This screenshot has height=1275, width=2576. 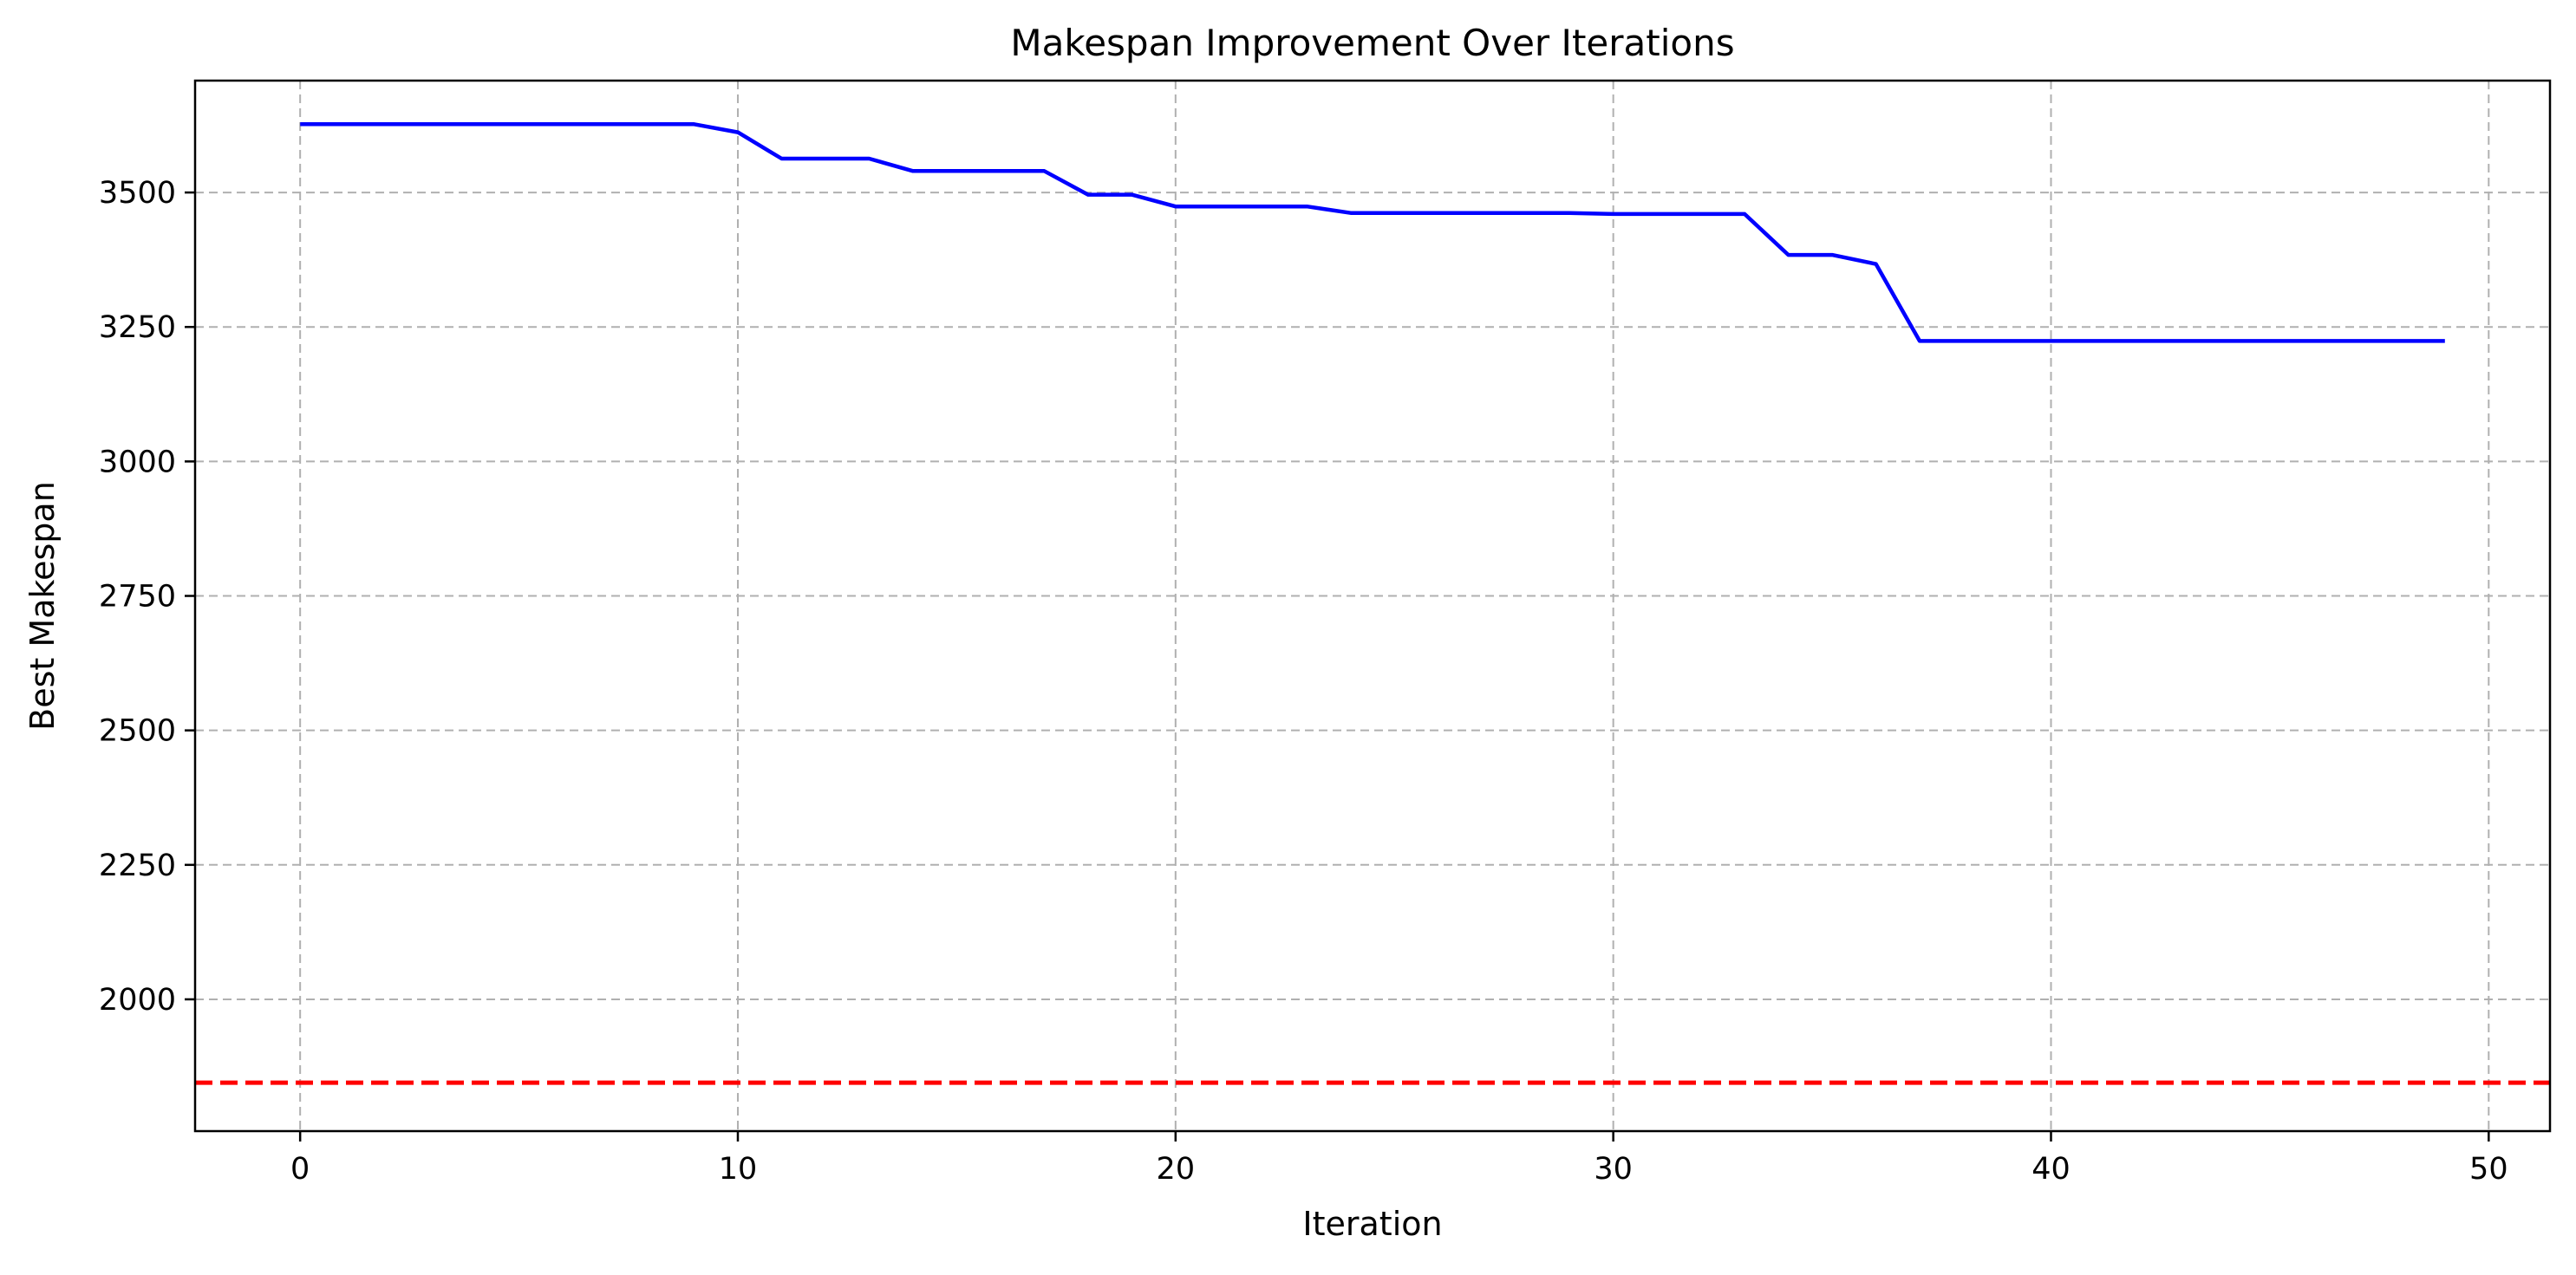 What do you see at coordinates (2051, 1170) in the screenshot?
I see `x-tick-label: 40` at bounding box center [2051, 1170].